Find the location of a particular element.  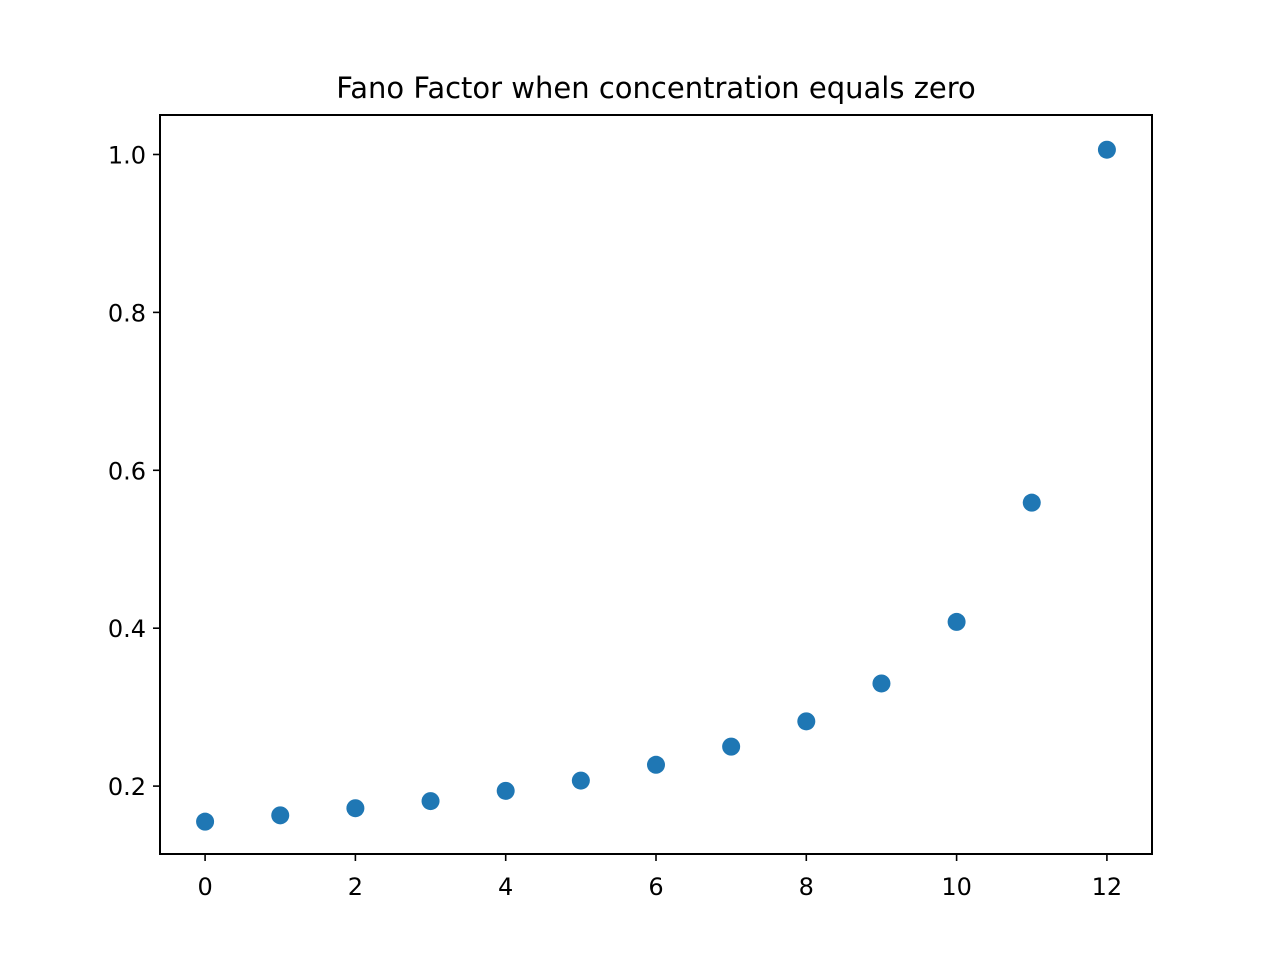

x-axis: 0 2 4 6 8 10 12 is located at coordinates (659, 877).